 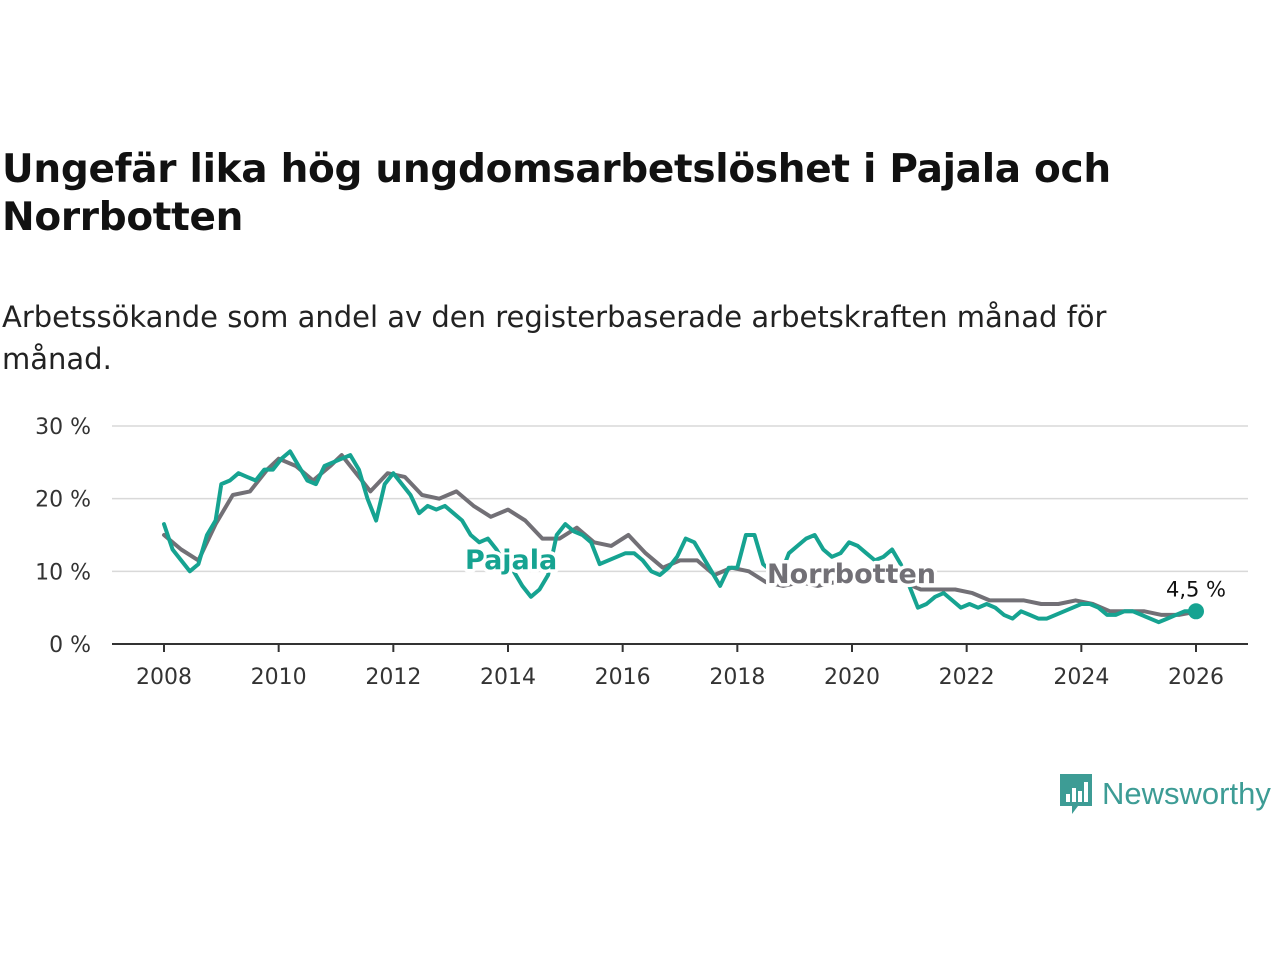 What do you see at coordinates (63, 500) in the screenshot?
I see `y-tick-label: 20 %` at bounding box center [63, 500].